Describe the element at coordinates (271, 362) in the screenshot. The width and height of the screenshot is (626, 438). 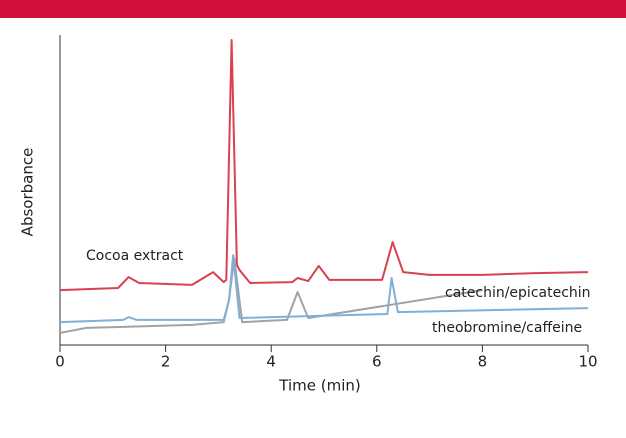
I see `x-tick-label: 4` at that location.